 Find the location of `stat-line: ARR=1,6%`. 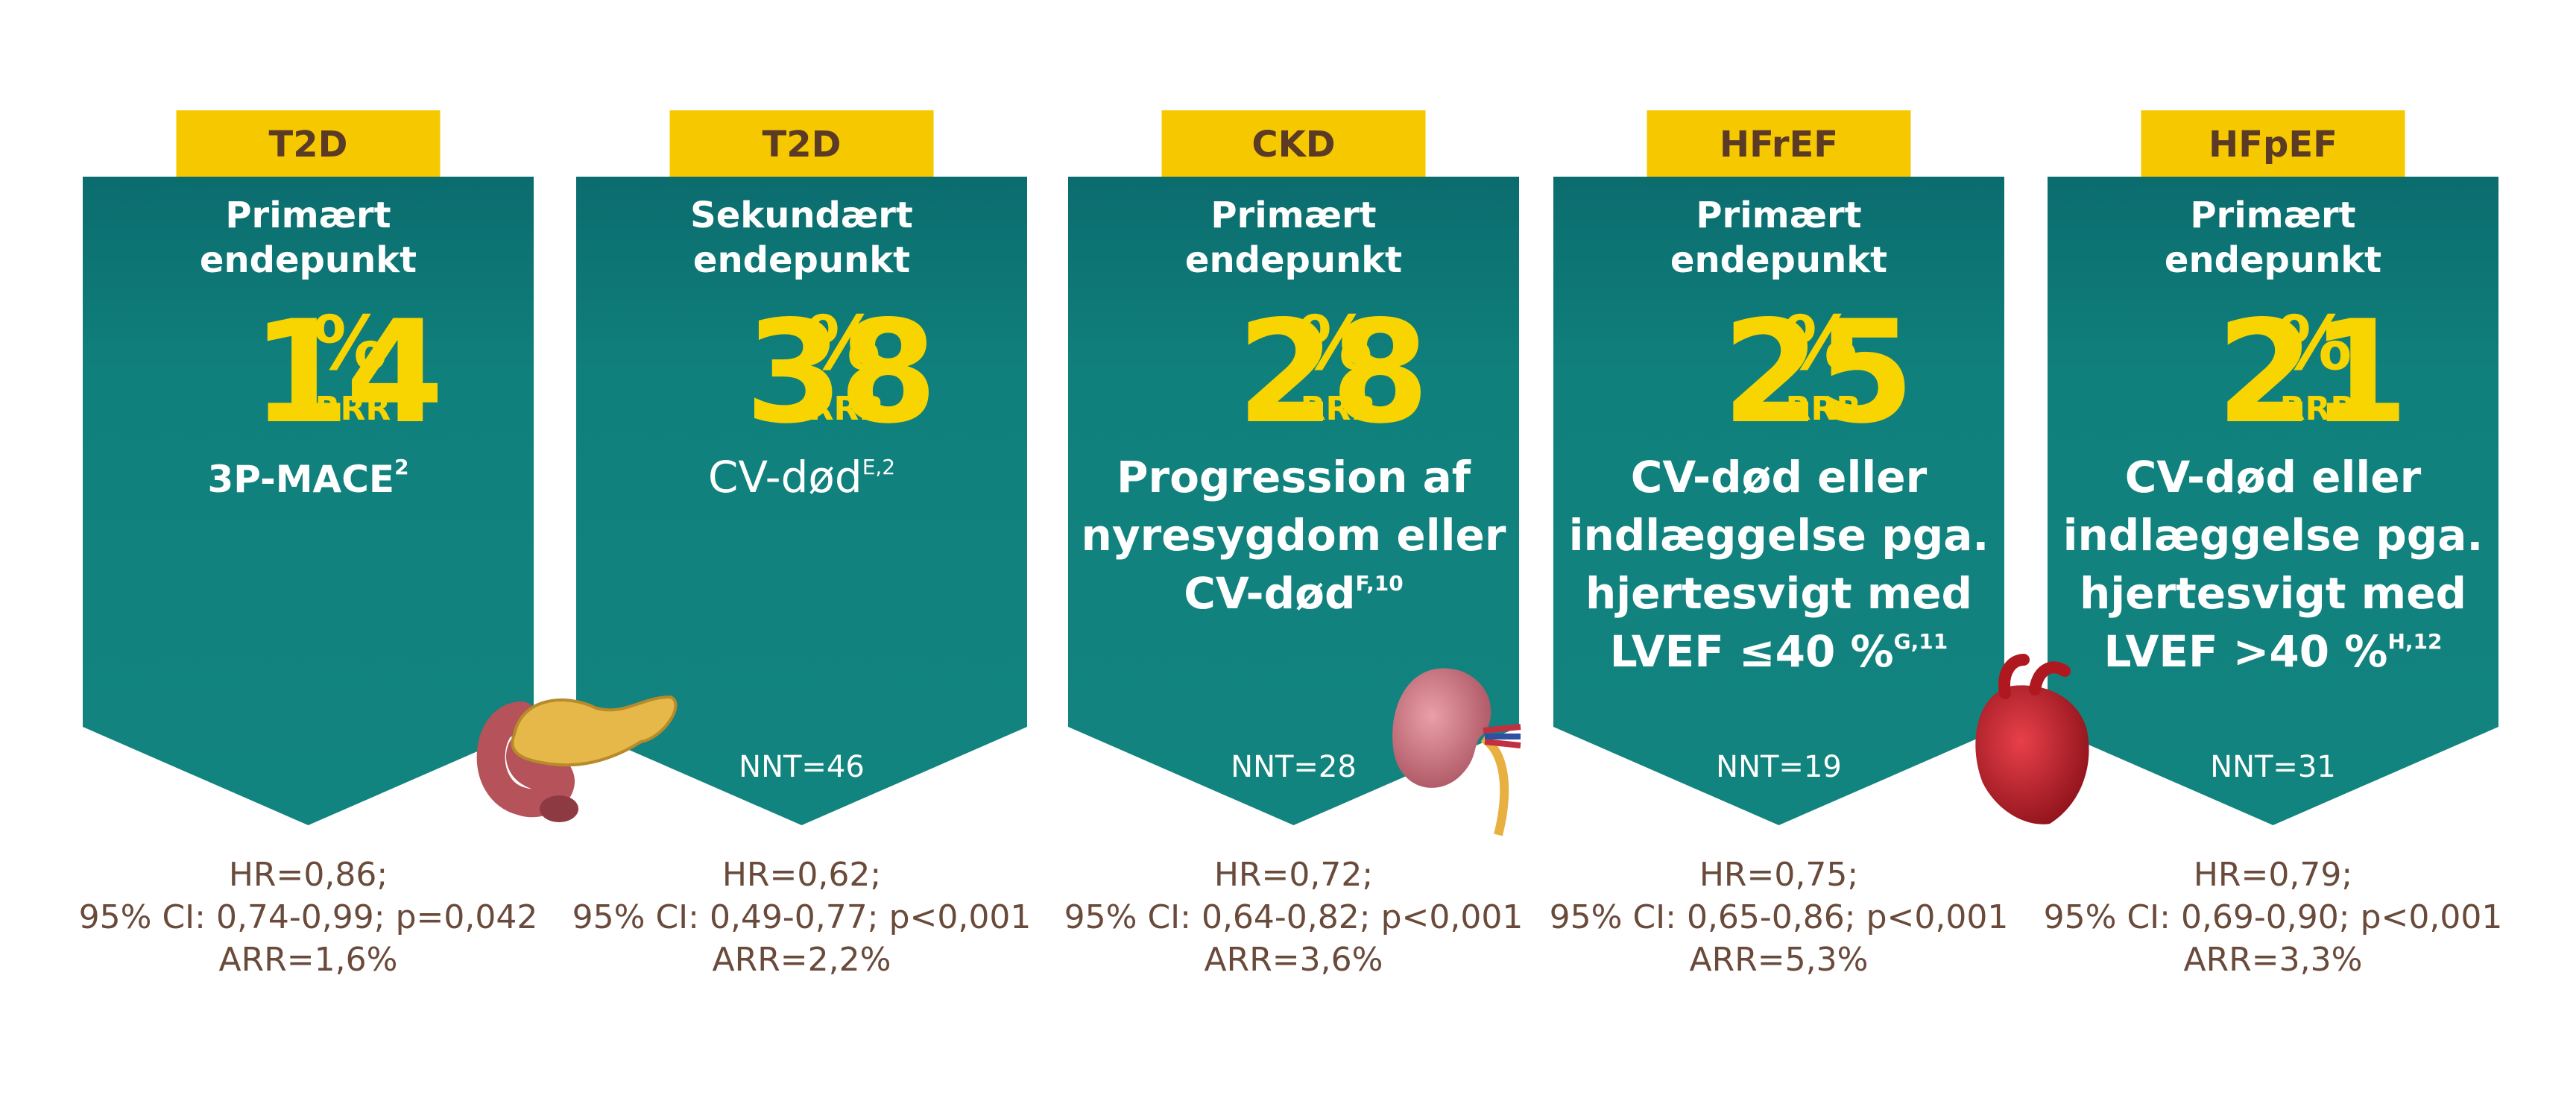

stat-line: ARR=1,6% is located at coordinates (309, 960).